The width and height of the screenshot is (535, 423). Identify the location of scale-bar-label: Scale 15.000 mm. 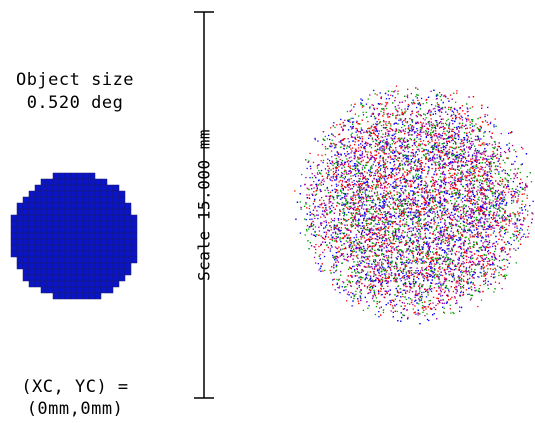
(204, 205).